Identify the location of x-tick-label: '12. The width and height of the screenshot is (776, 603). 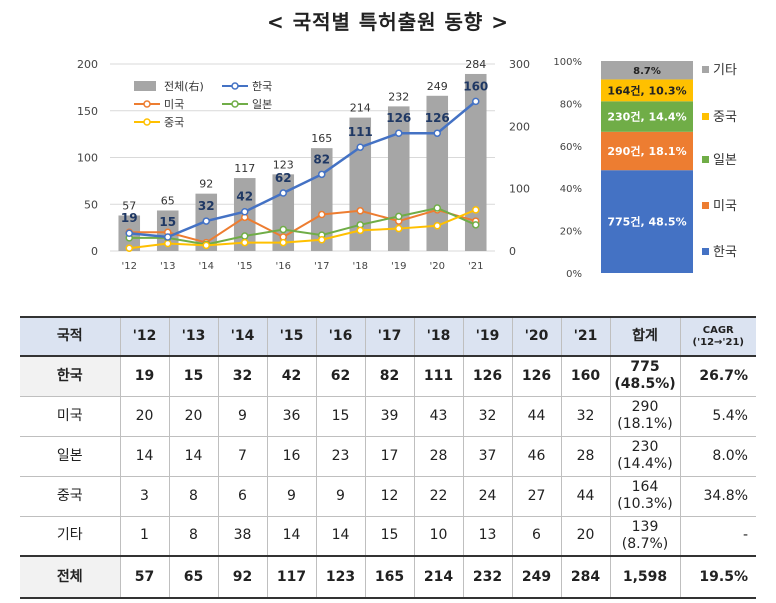
(129, 266).